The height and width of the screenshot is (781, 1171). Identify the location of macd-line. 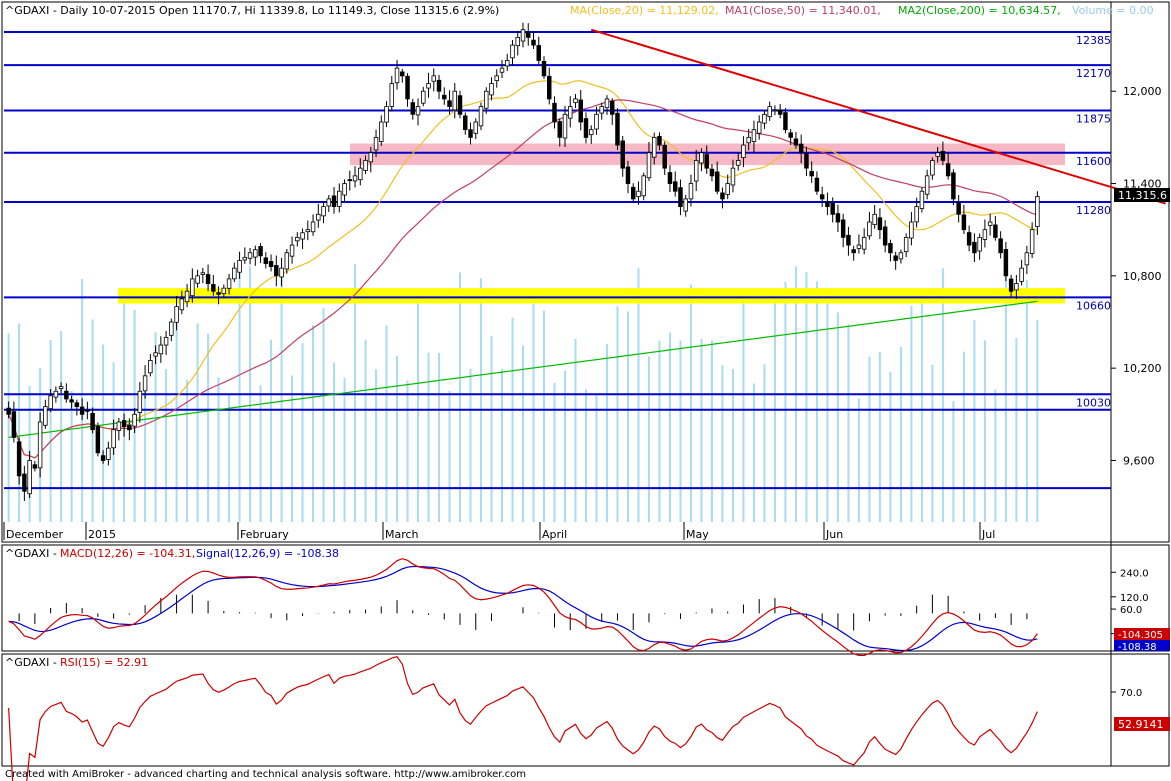
(523, 607).